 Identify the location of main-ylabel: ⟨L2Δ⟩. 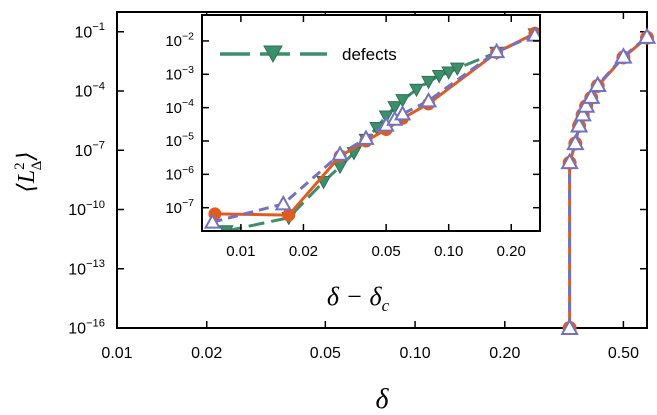
(28, 171).